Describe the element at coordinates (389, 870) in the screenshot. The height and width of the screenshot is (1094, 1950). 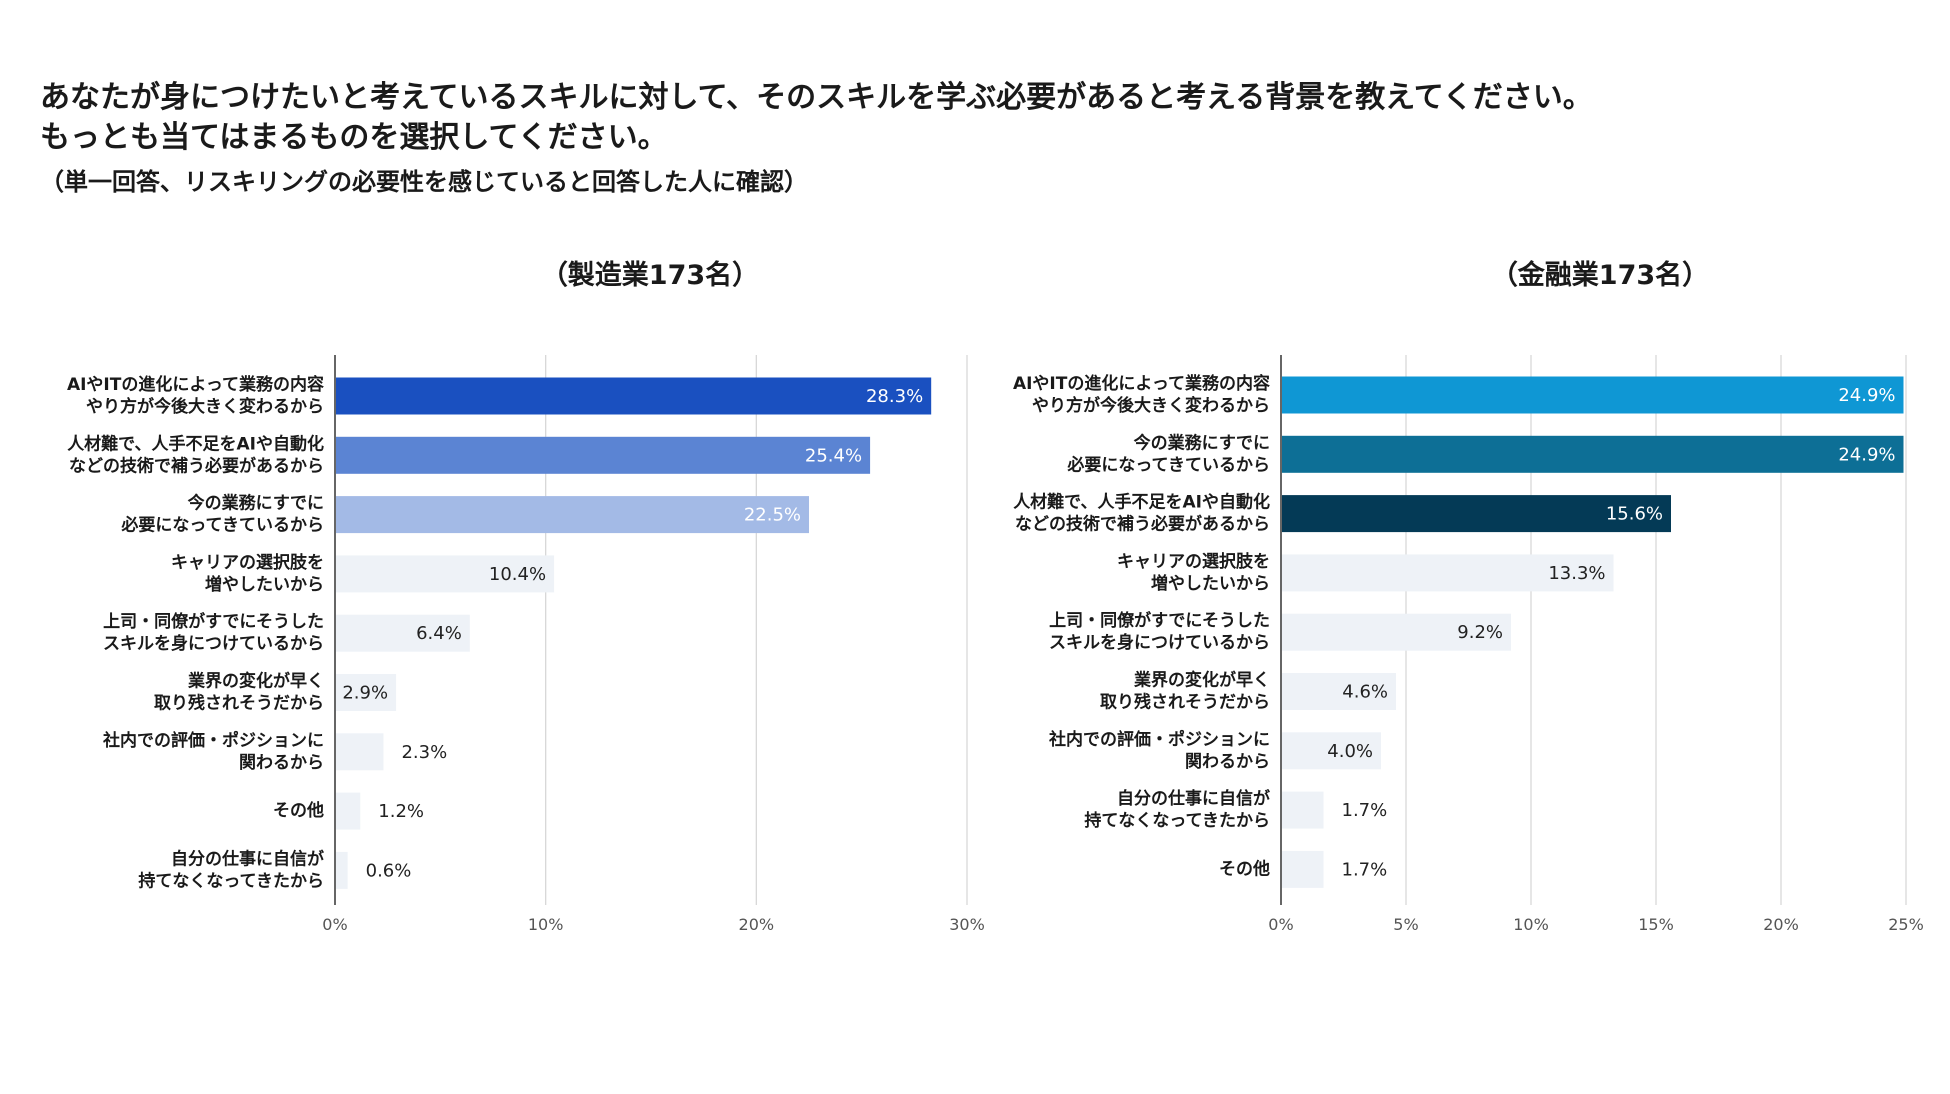
I see `bar-value-label: 0.6%` at that location.